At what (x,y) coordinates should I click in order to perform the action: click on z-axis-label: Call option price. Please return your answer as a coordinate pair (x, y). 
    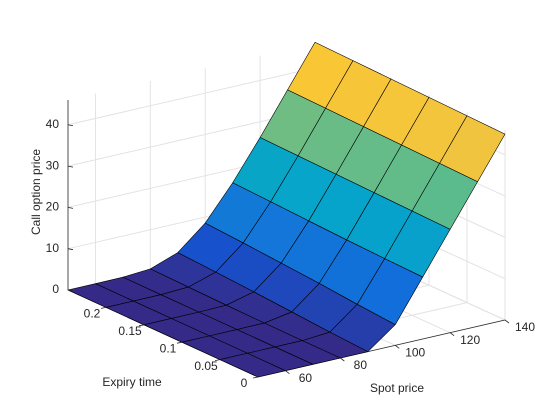
    Looking at the image, I should click on (36, 192).